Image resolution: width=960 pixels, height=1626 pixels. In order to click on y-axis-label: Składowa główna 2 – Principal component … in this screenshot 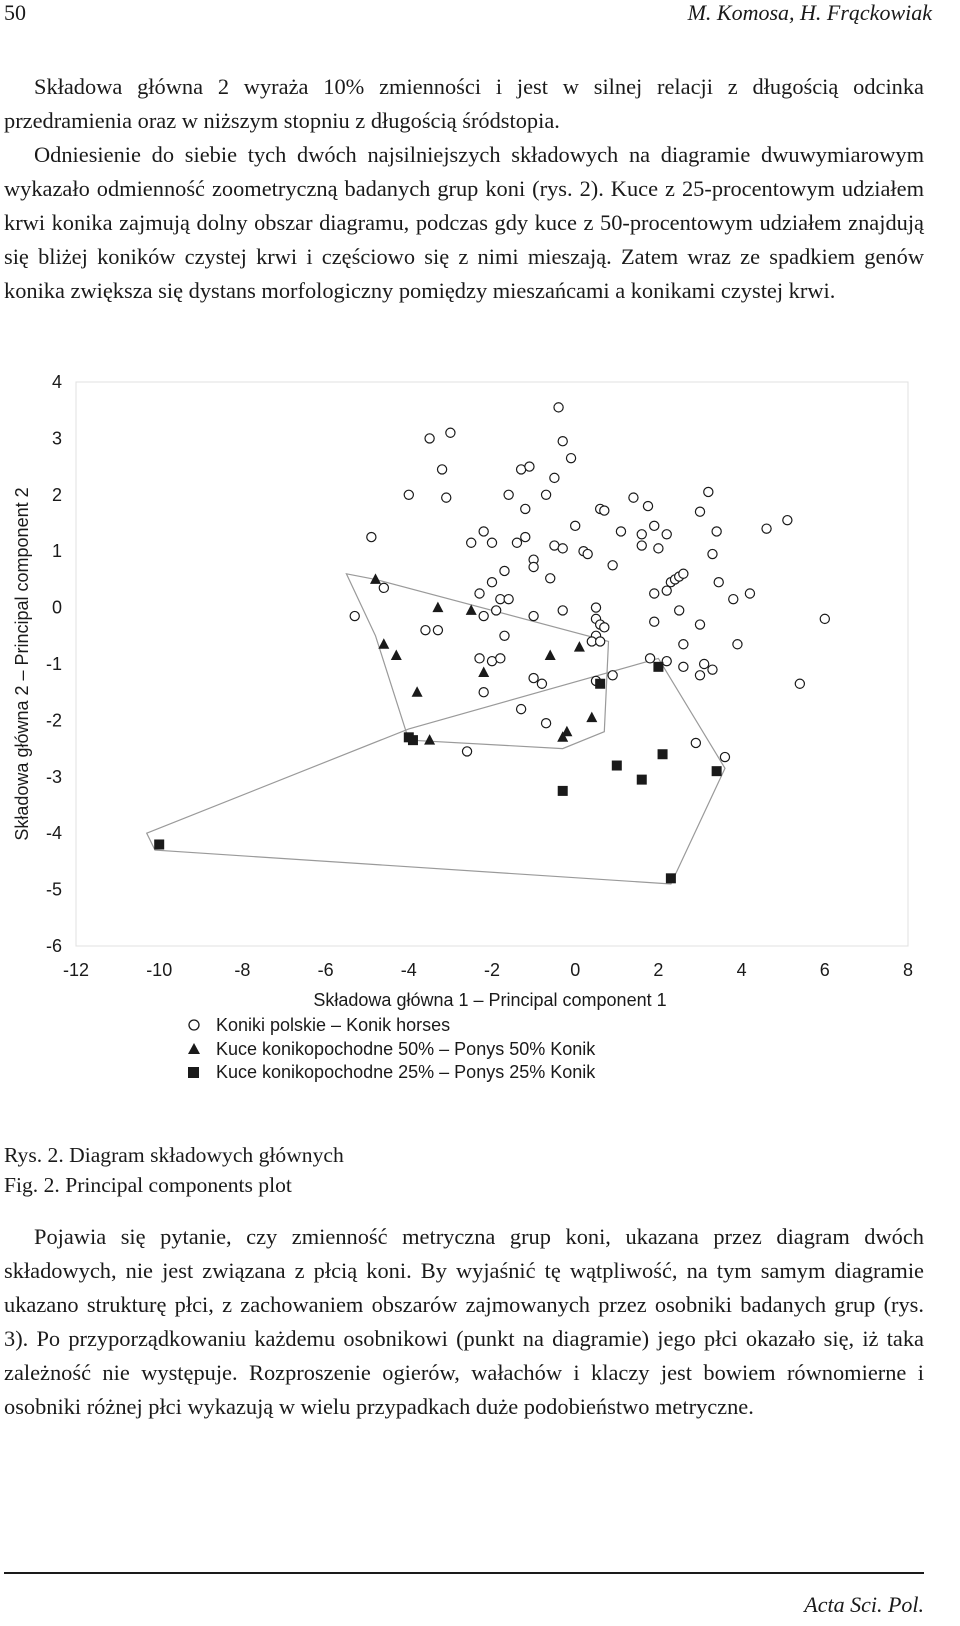, I will do `click(22, 663)`.